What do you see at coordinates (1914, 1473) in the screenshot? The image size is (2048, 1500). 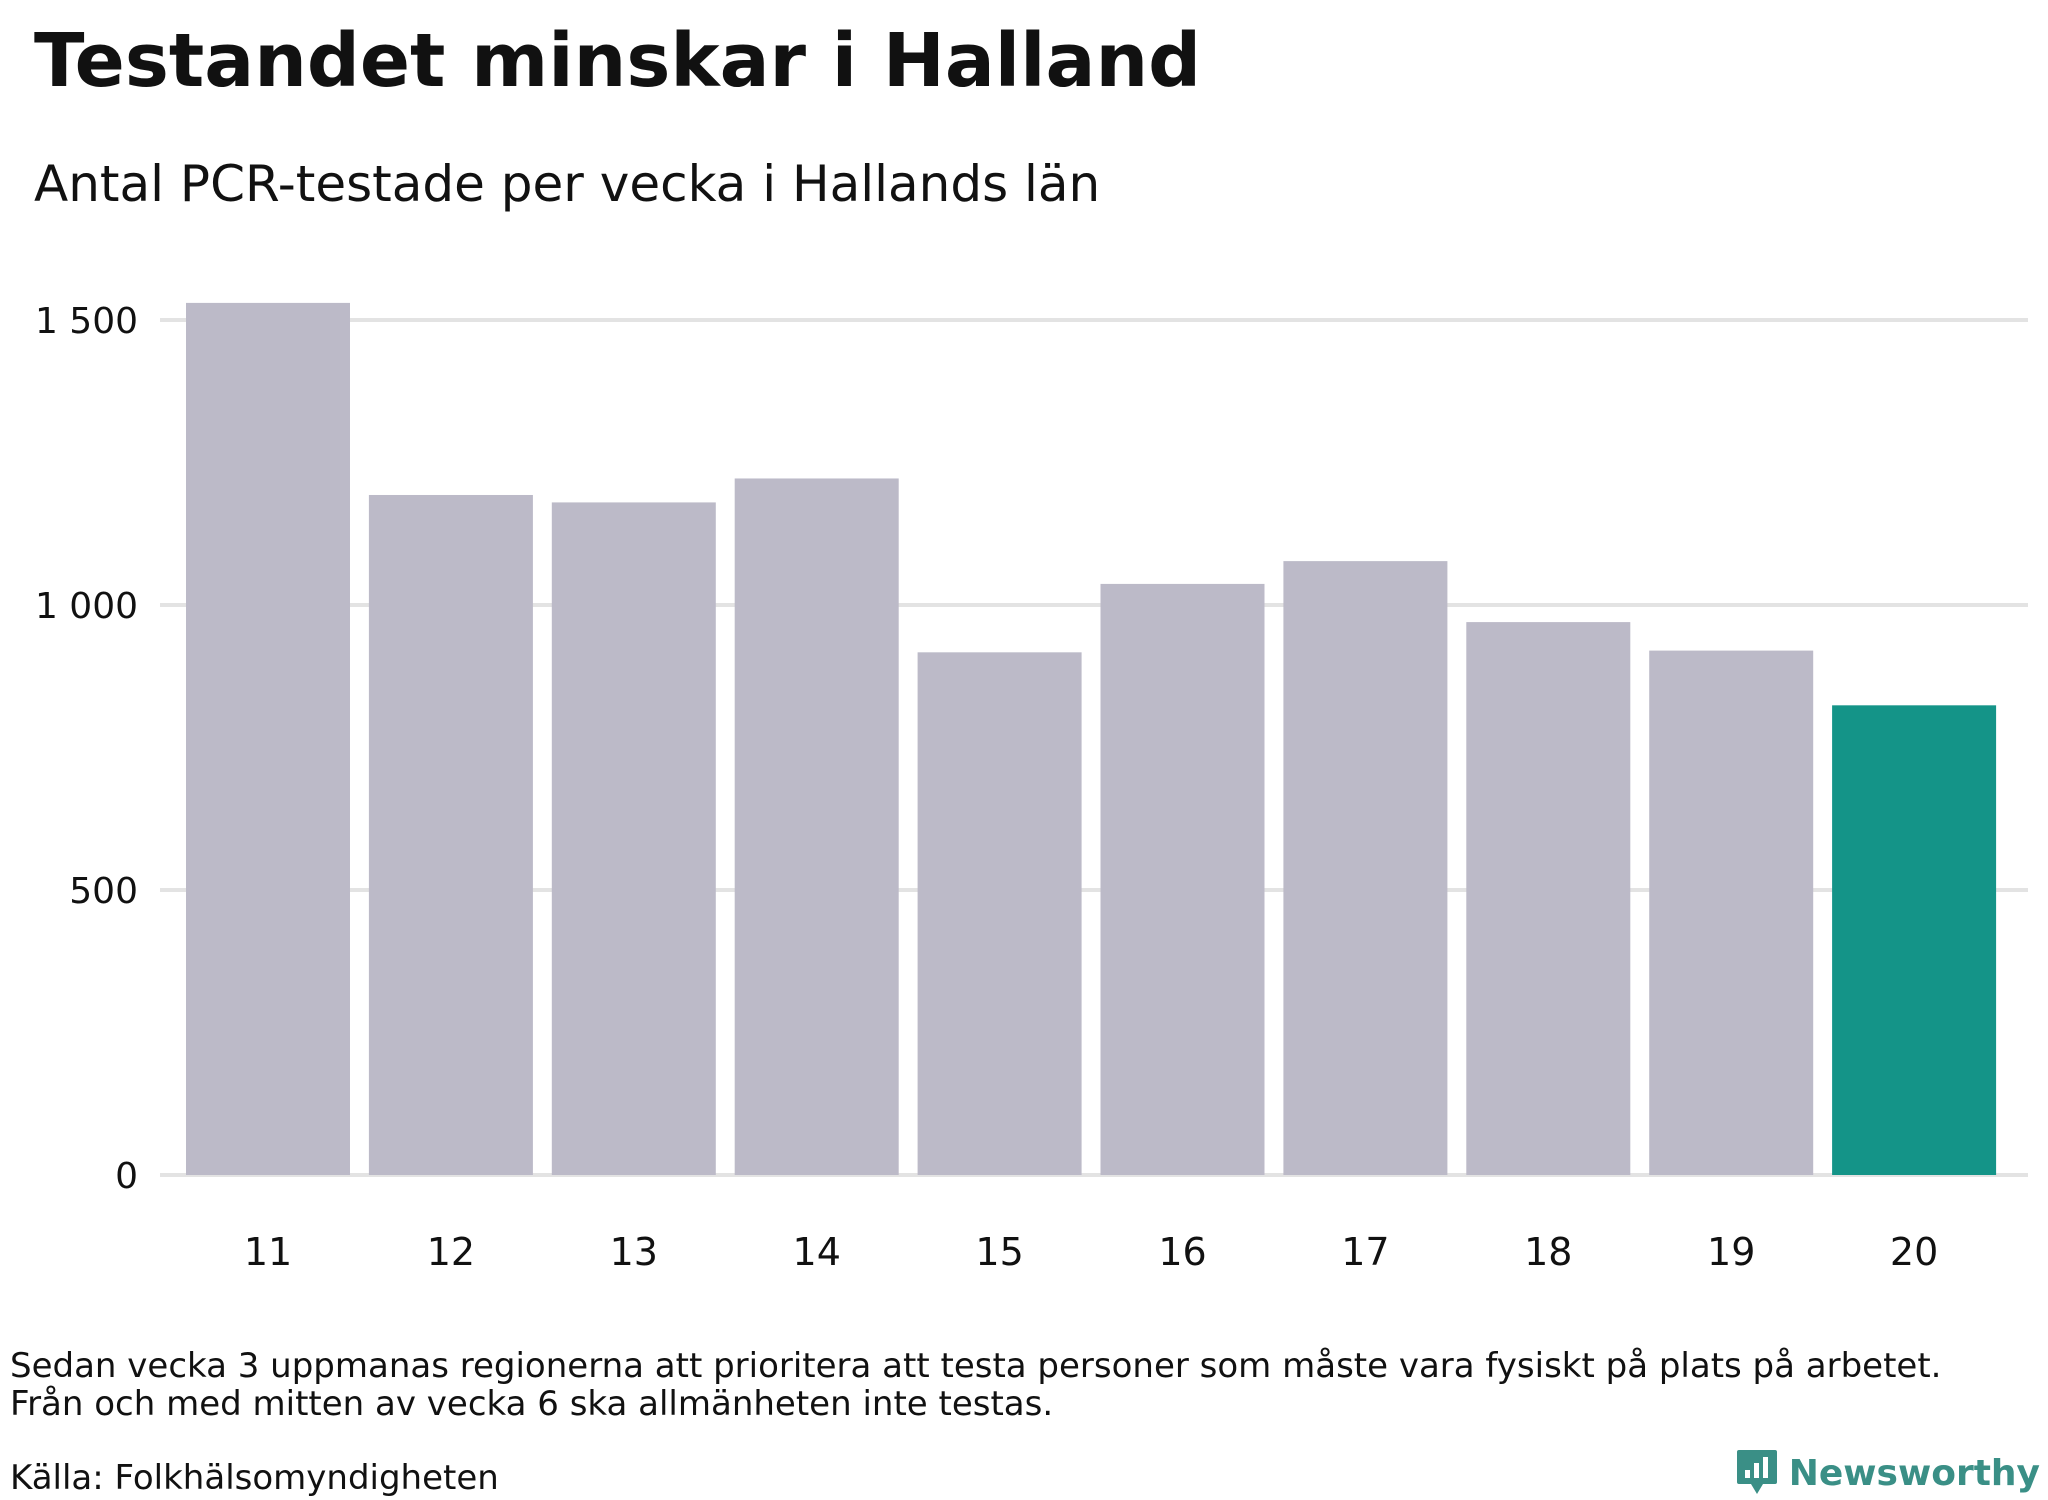 I see `brand-name: Newsworthy` at bounding box center [1914, 1473].